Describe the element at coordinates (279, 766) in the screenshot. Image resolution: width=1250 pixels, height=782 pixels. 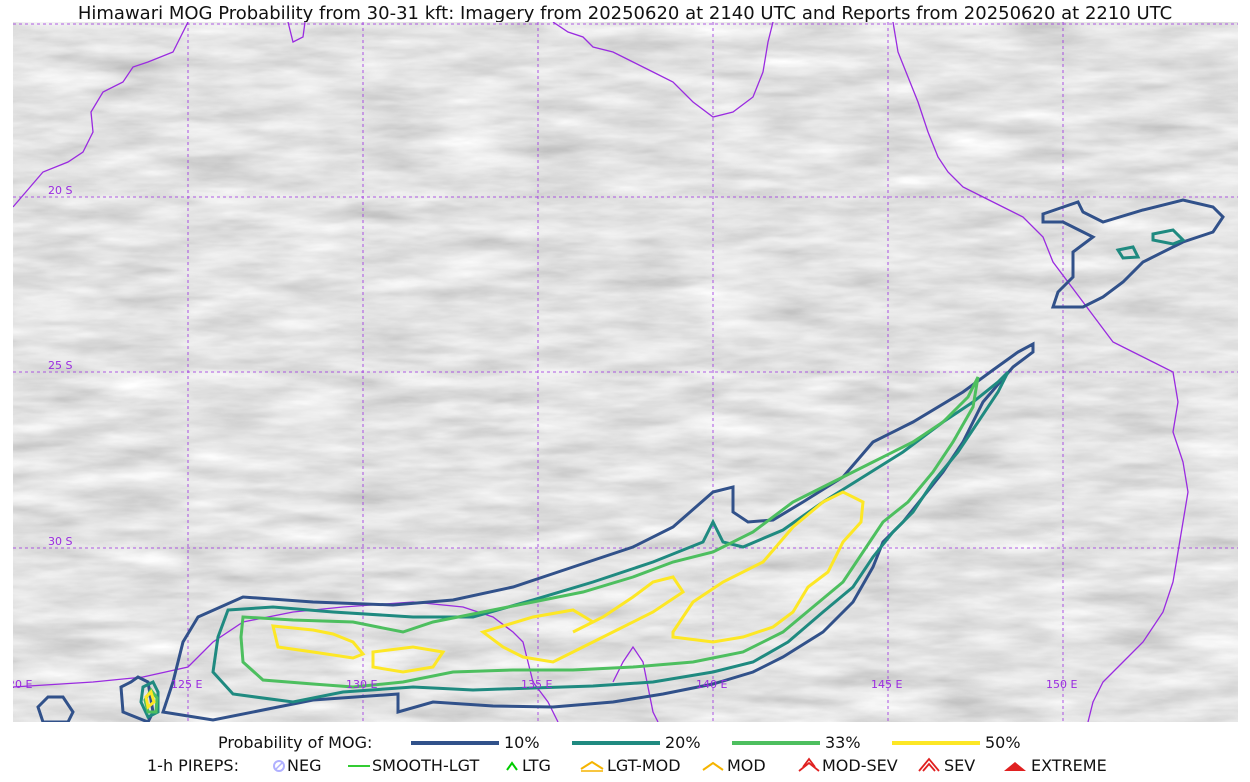
I see `neg-circle-icon` at that location.